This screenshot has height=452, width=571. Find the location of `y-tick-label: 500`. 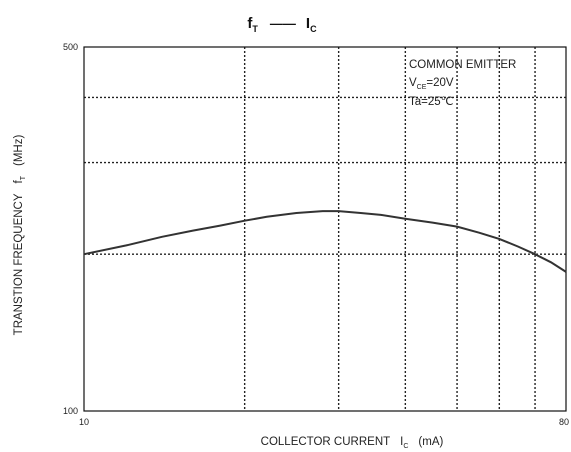

y-tick-label: 500 is located at coordinates (70, 47).